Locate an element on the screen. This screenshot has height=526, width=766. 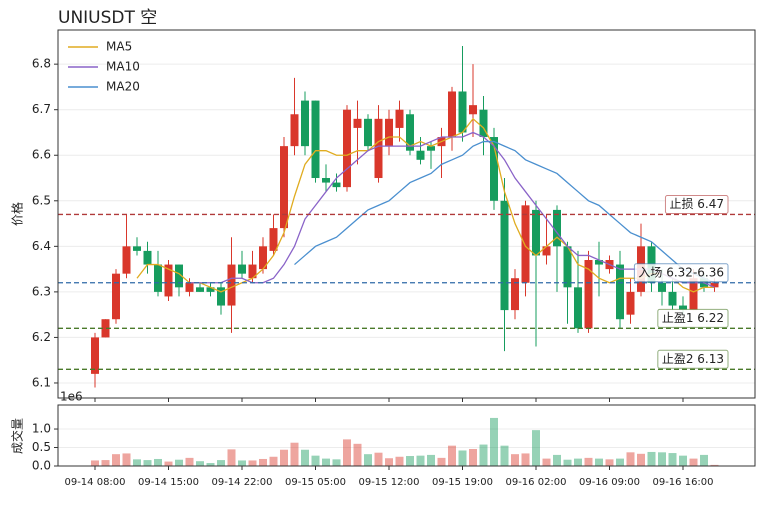
x-tick-label: 09-16 02:00 is located at coordinates (535, 482).